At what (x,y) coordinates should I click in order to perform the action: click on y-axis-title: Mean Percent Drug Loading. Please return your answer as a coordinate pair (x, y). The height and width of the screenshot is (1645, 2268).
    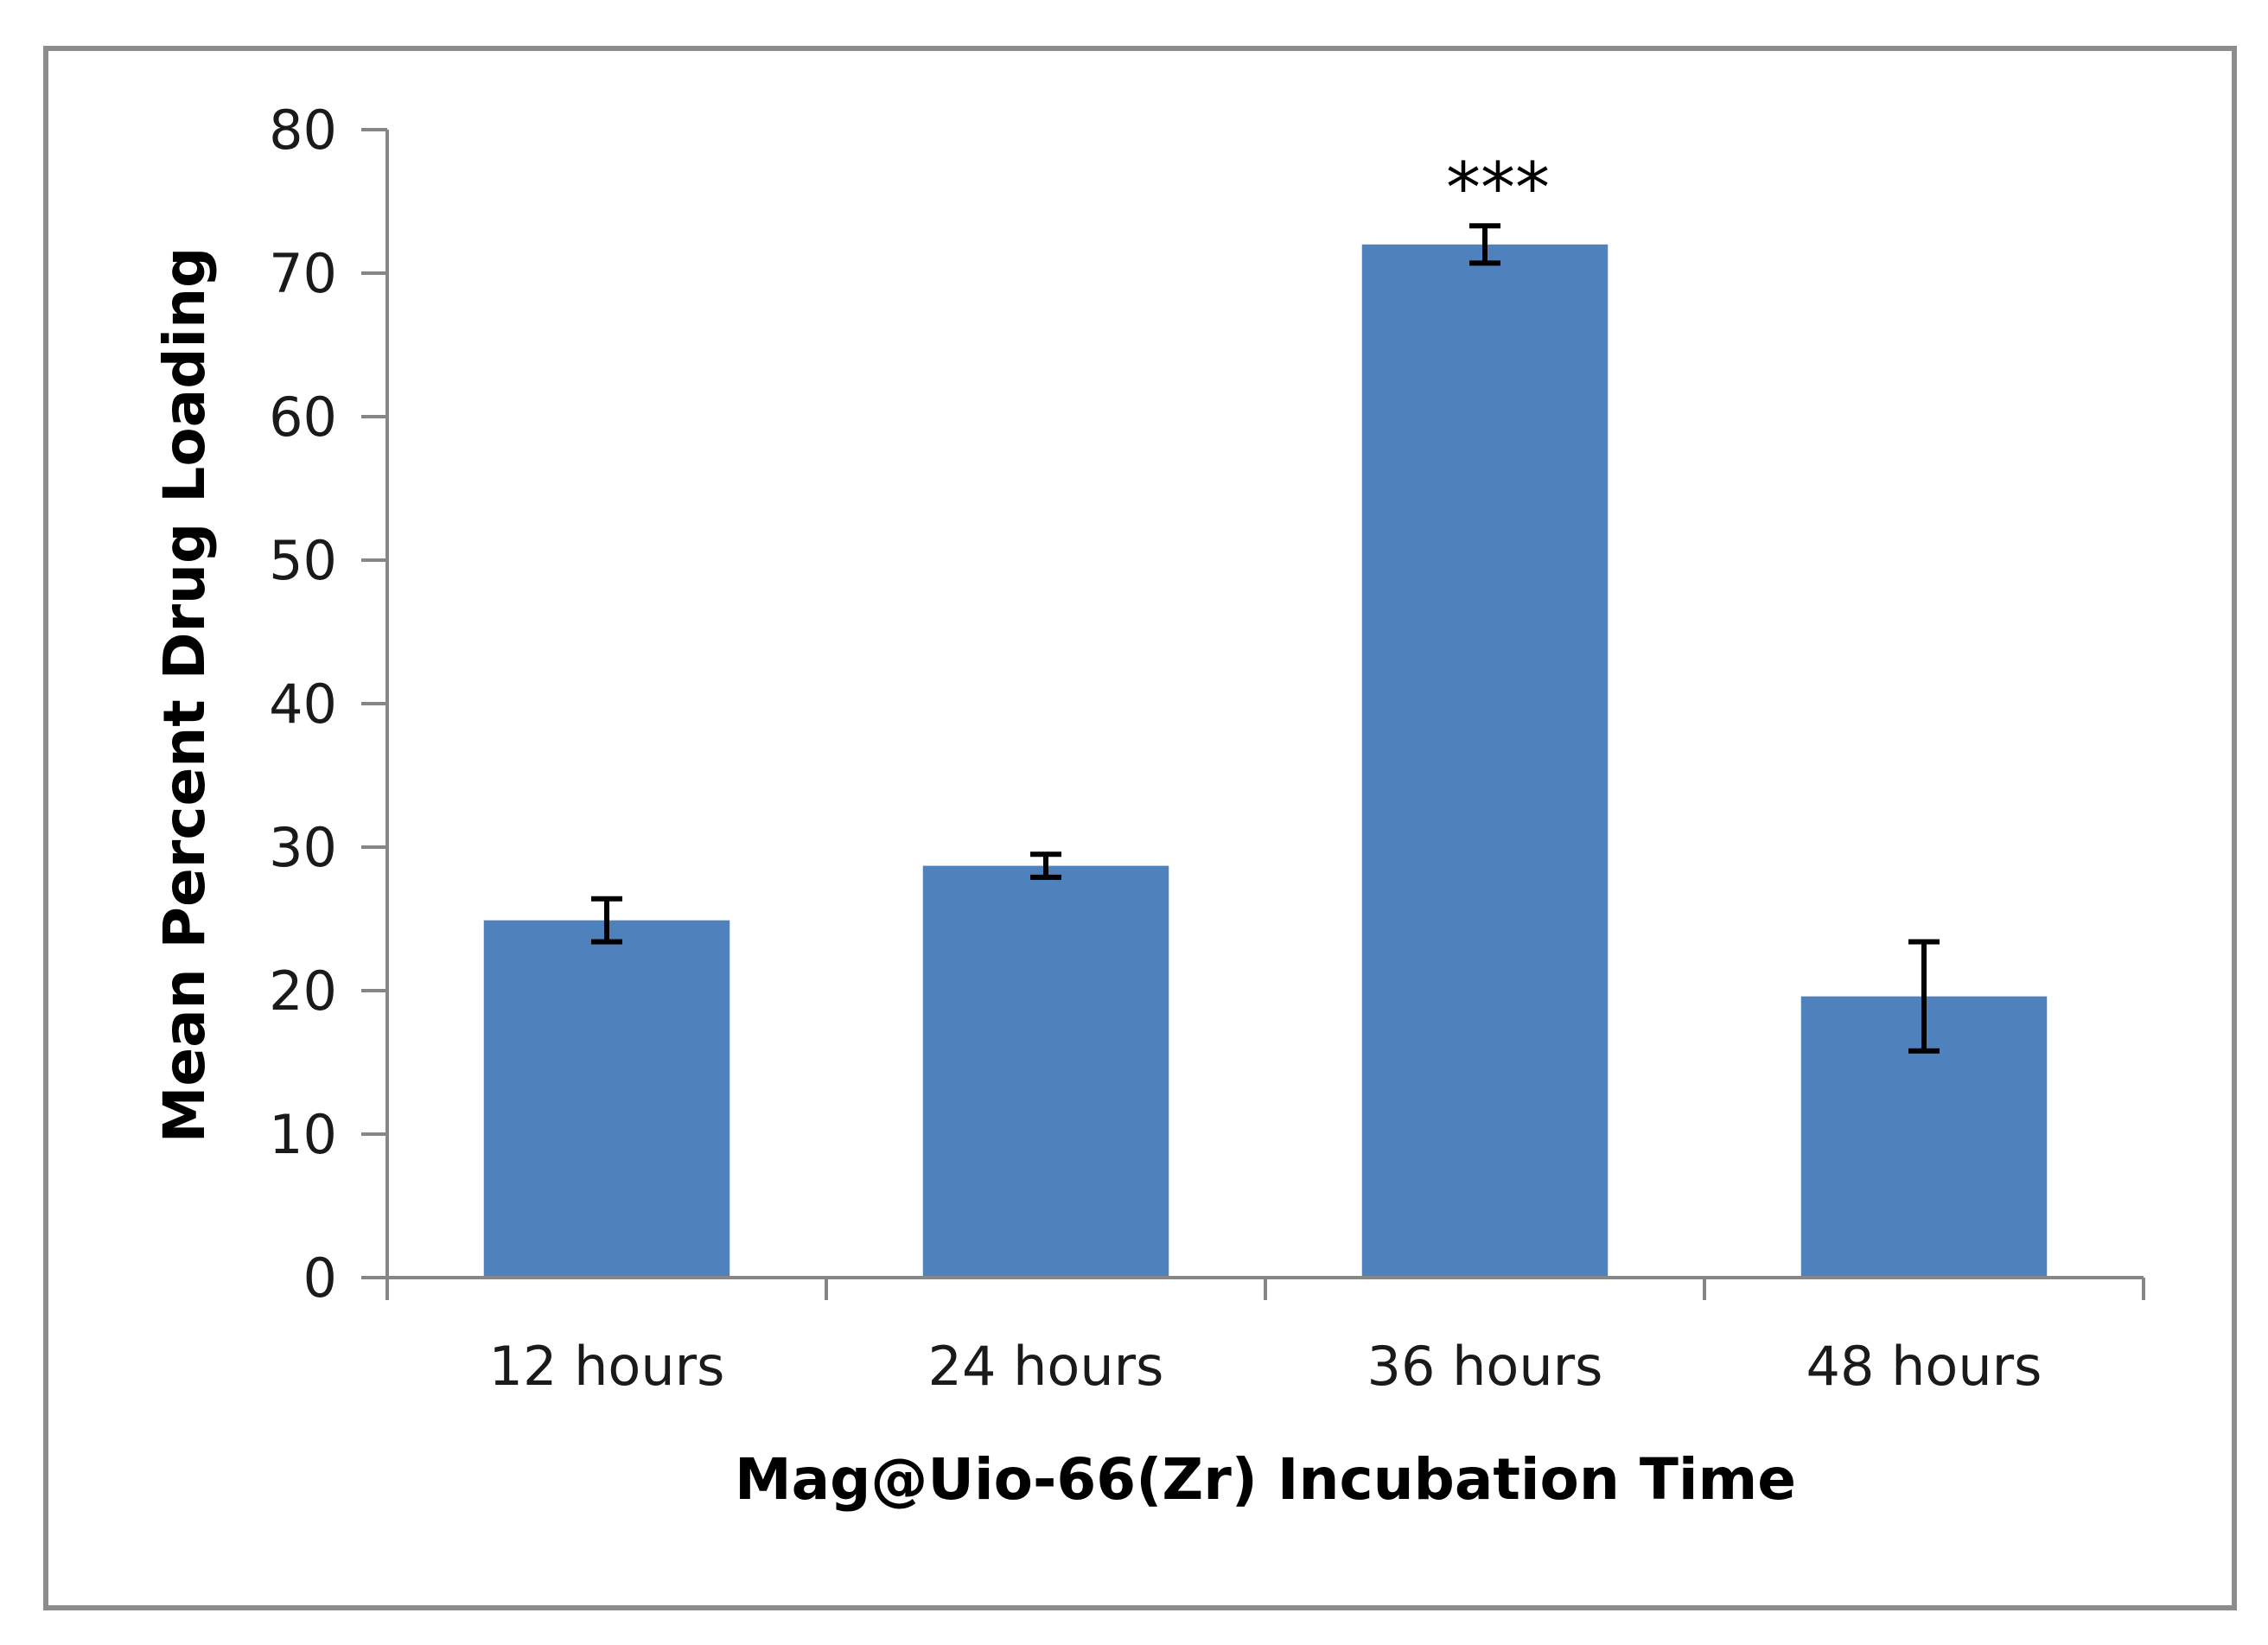
    Looking at the image, I should click on (184, 695).